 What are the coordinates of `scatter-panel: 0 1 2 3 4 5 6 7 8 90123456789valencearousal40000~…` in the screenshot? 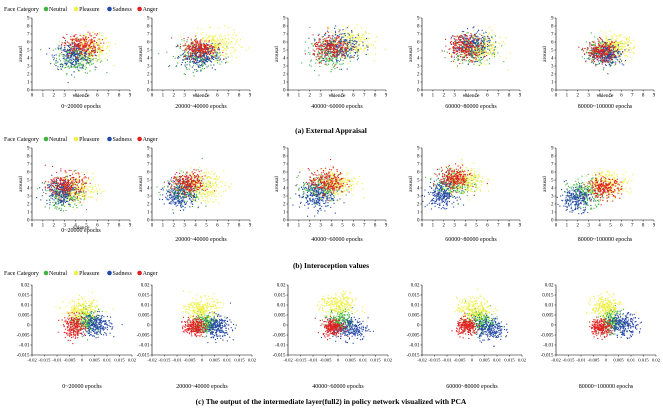 It's located at (331, 63).